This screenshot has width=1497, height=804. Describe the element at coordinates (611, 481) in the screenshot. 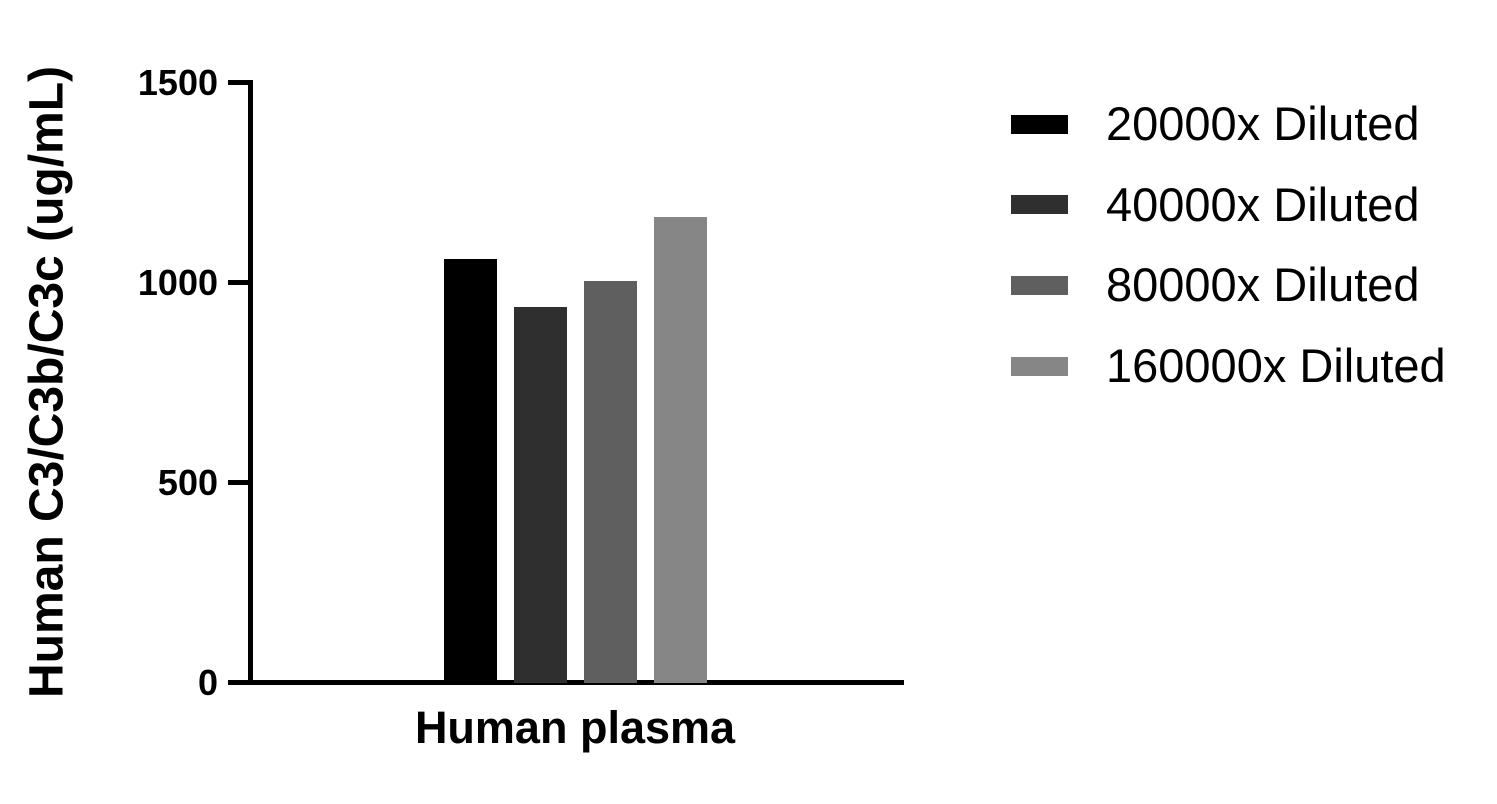

I see `bar-80000x-diluted` at that location.